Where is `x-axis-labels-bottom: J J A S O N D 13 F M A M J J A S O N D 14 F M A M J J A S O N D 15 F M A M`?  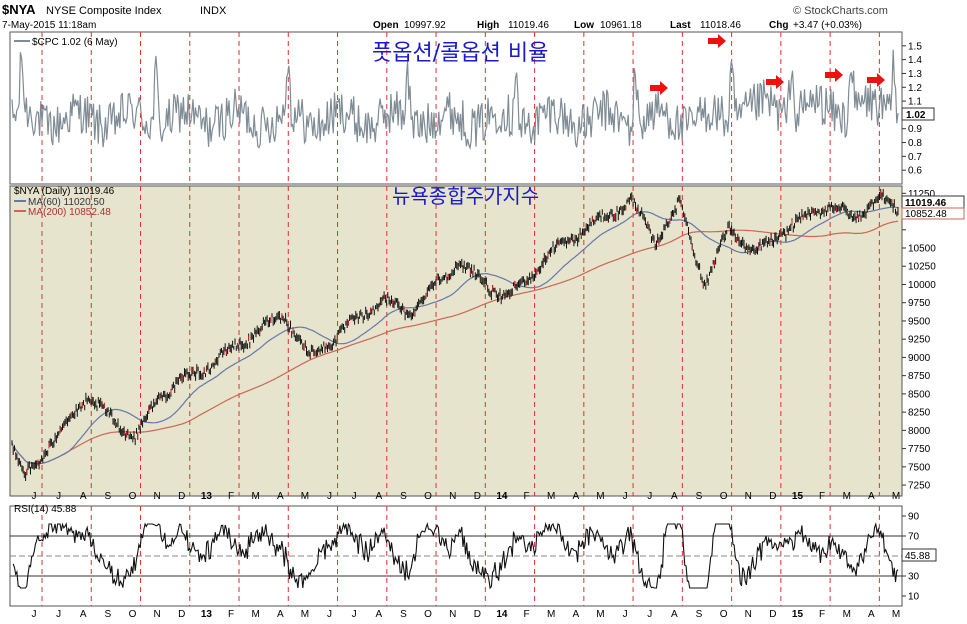 x-axis-labels-bottom: J J A S O N D 13 F M A M J J A S O N D 14 F M A M J J A S O N D 15 F M A M is located at coordinates (466, 614).